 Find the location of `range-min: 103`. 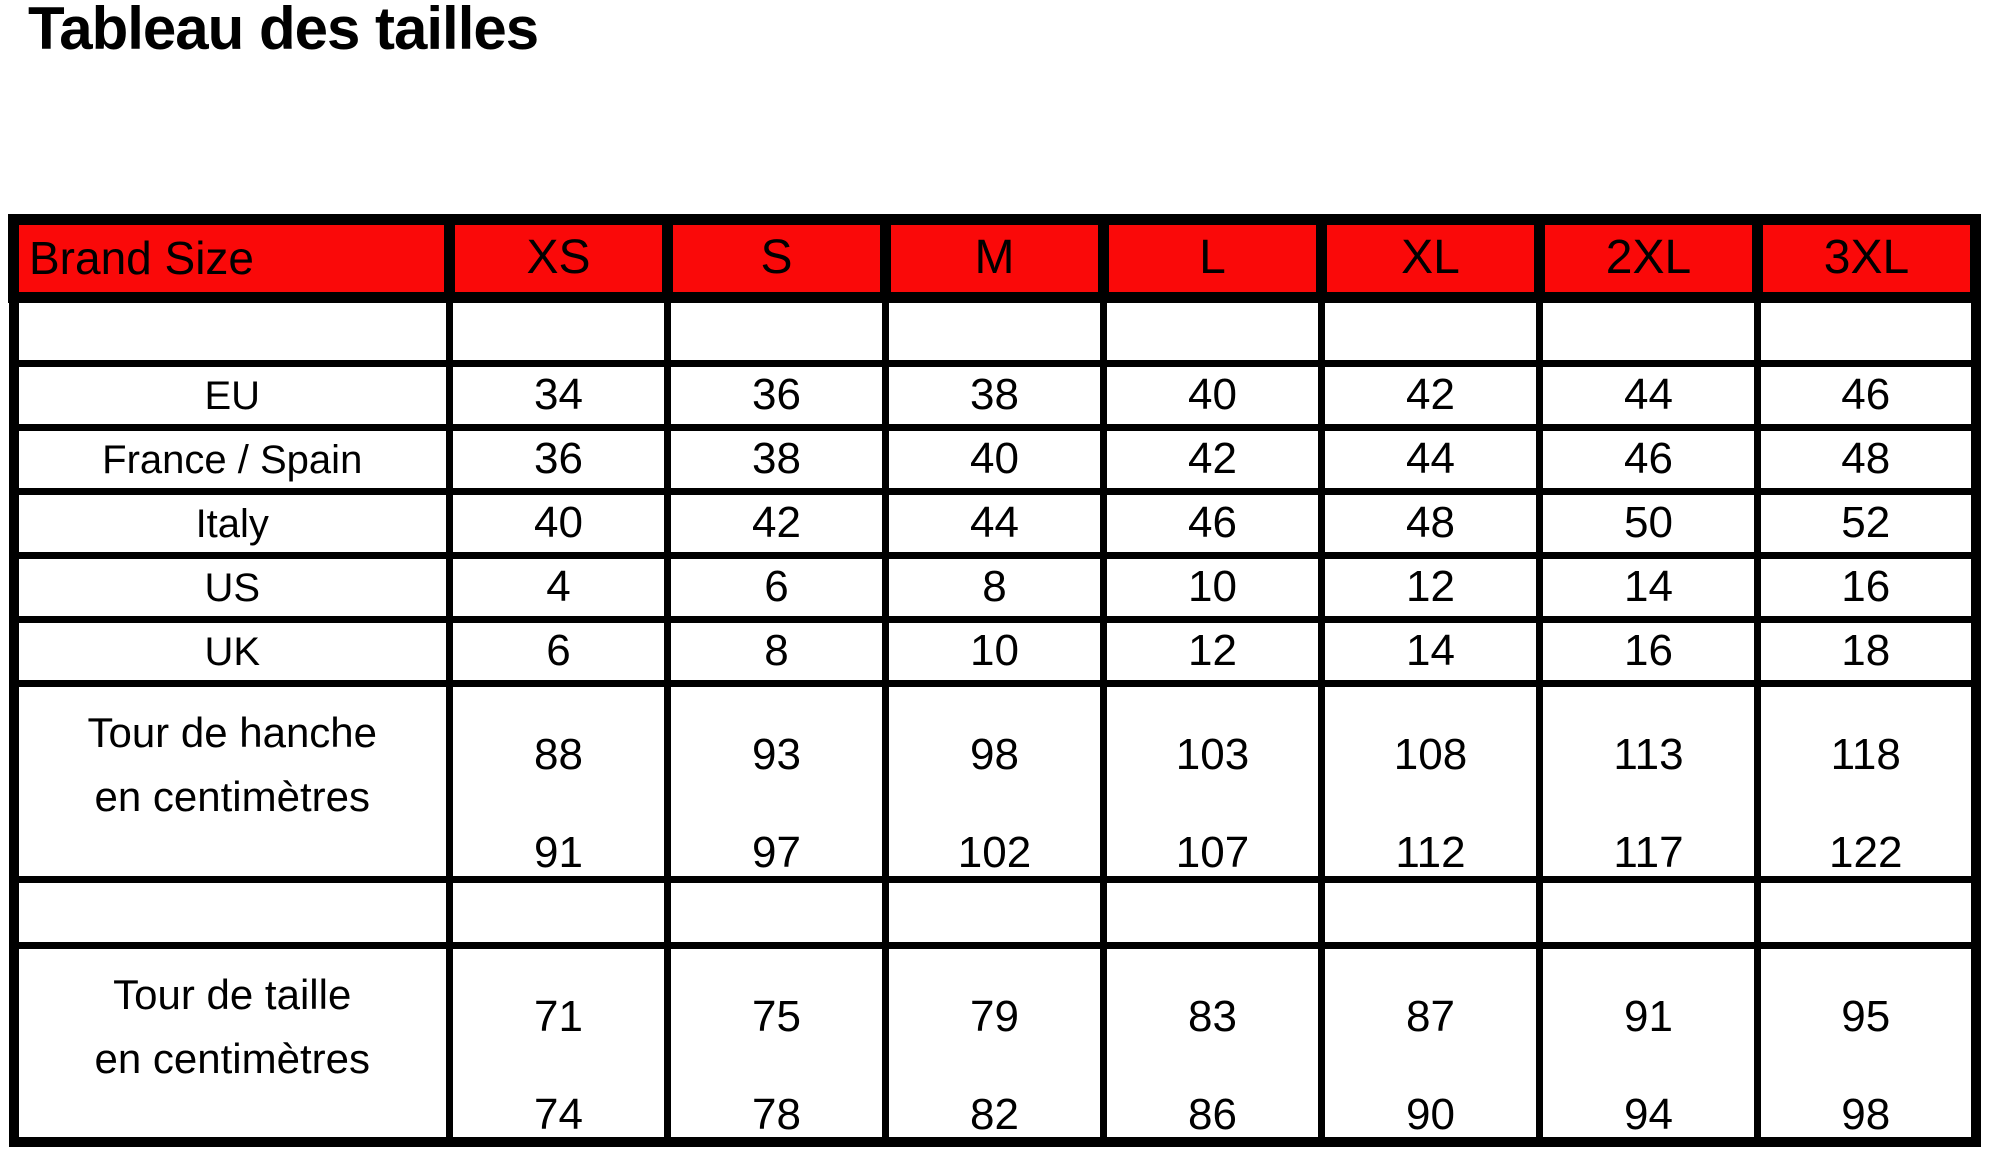

range-min: 103 is located at coordinates (1212, 754).